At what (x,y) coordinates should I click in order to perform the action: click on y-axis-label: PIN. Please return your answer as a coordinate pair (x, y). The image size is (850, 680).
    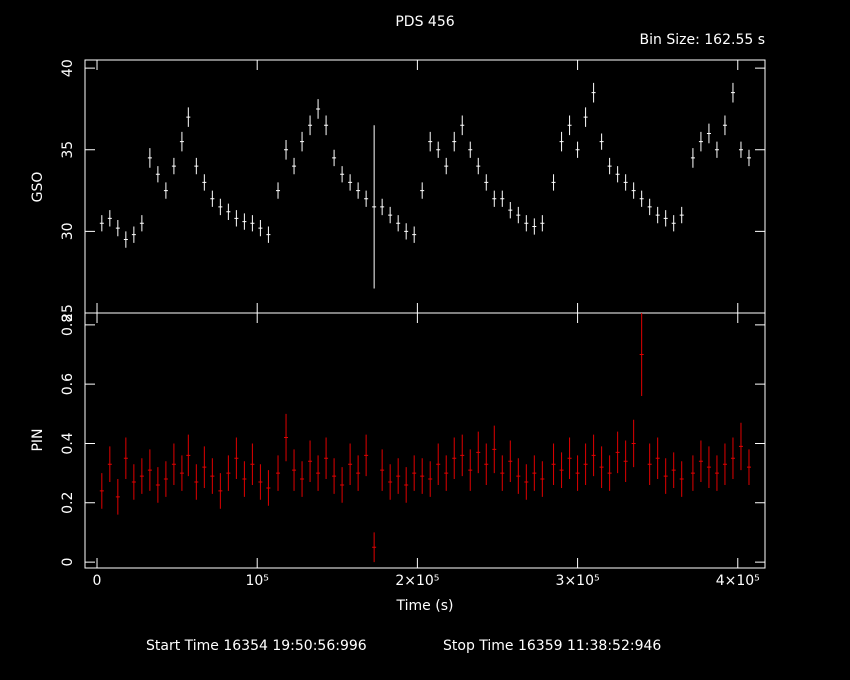
    Looking at the image, I should click on (38, 439).